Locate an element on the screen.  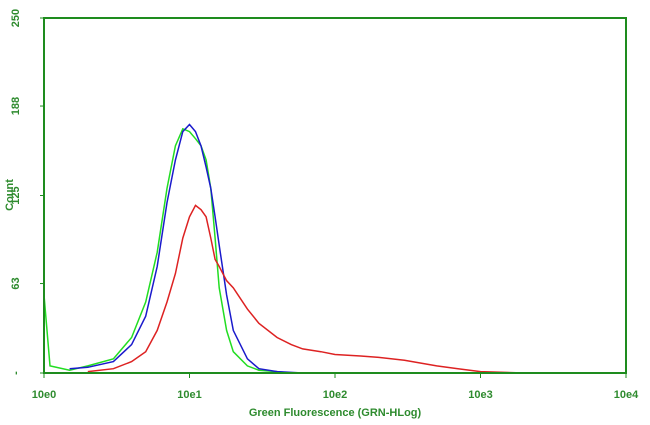
y-axis-label: Count is located at coordinates (10, 195).